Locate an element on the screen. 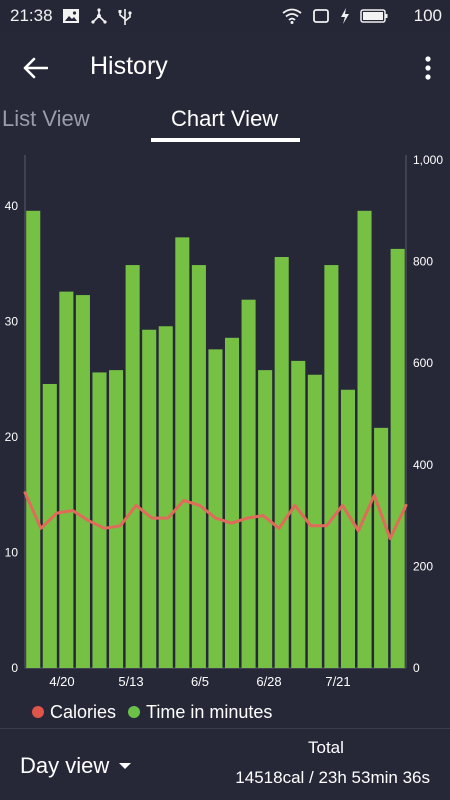  arrow-left-icon is located at coordinates (35, 68).